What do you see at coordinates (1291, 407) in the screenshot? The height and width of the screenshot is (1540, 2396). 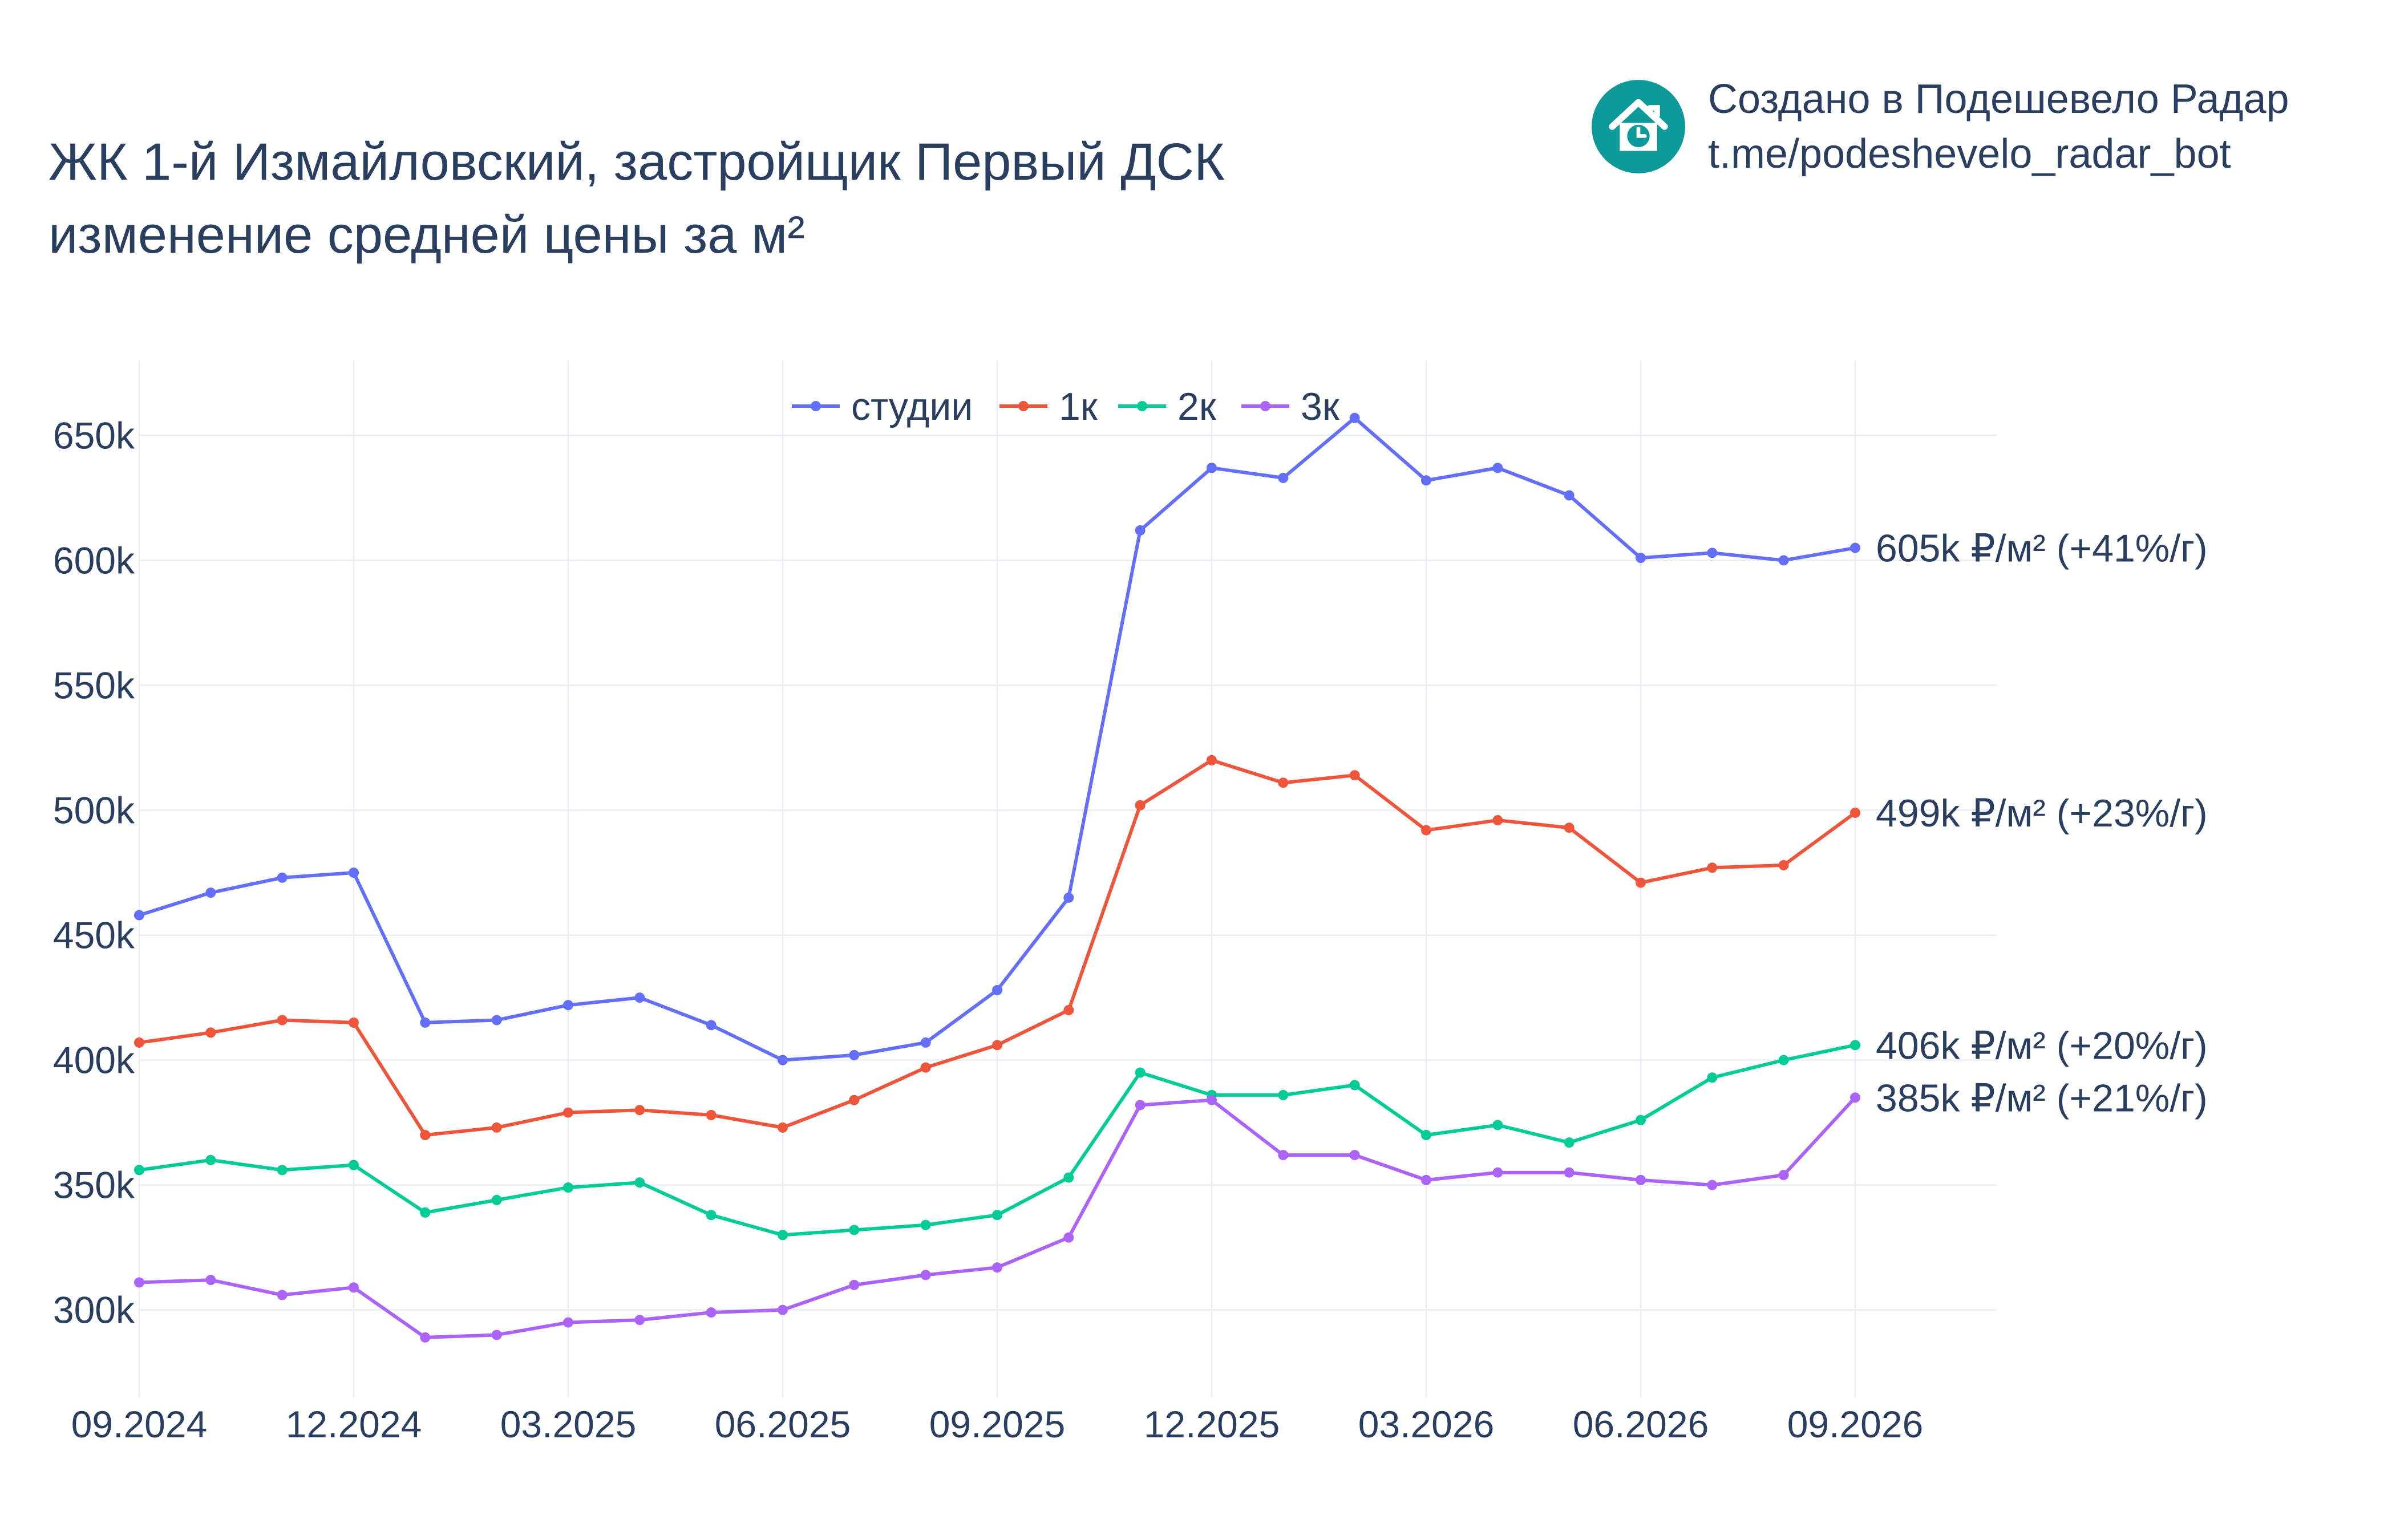 I see `legend-item-3: 3к` at bounding box center [1291, 407].